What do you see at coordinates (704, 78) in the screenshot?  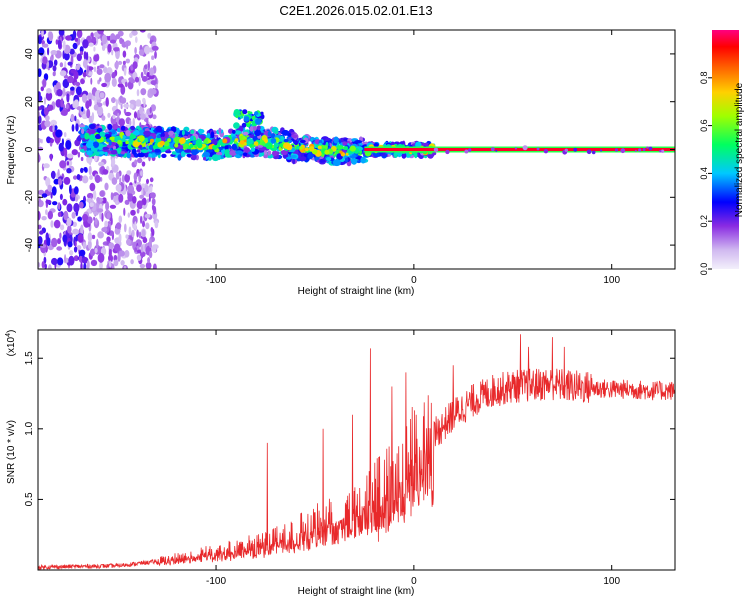 I see `colorbar-tick-label: 0.8` at bounding box center [704, 78].